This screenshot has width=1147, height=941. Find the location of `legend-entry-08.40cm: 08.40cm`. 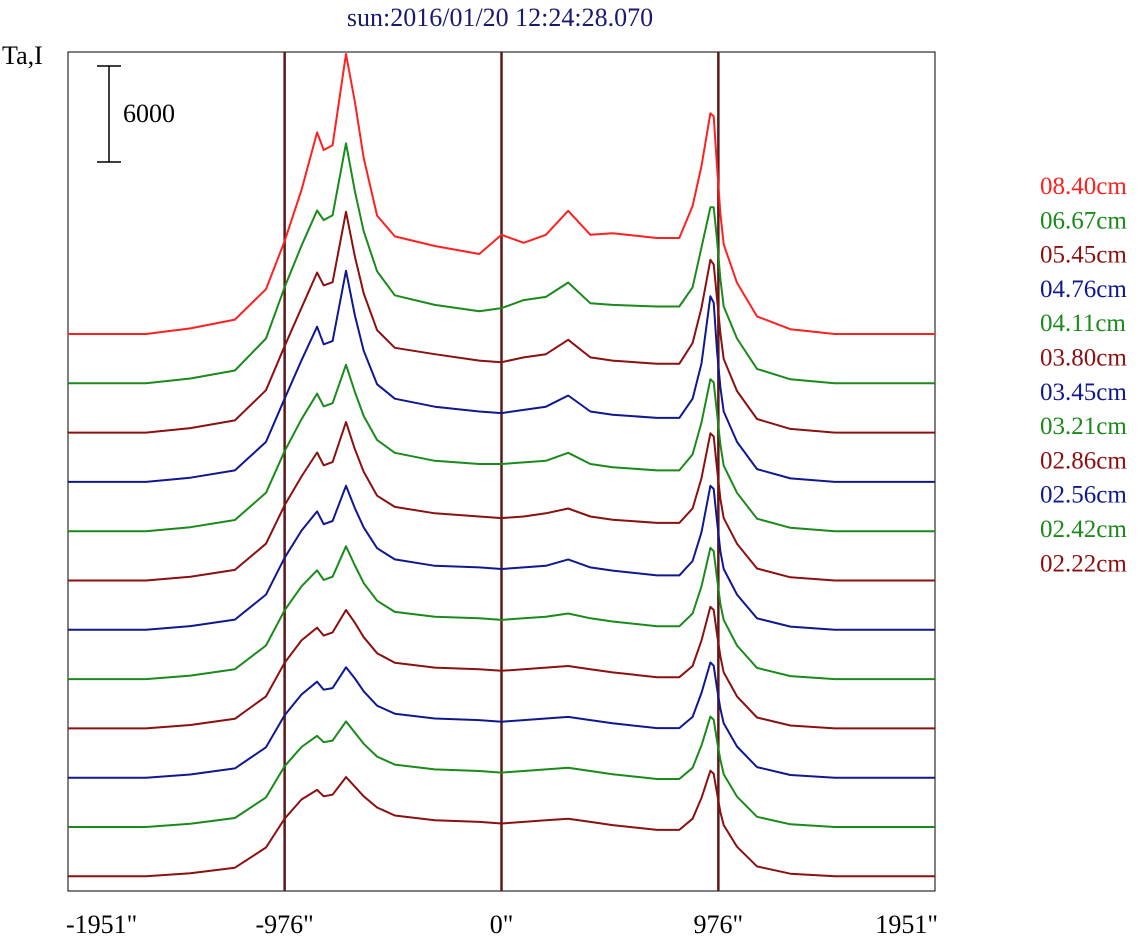

legend-entry-08.40cm: 08.40cm is located at coordinates (1083, 186).